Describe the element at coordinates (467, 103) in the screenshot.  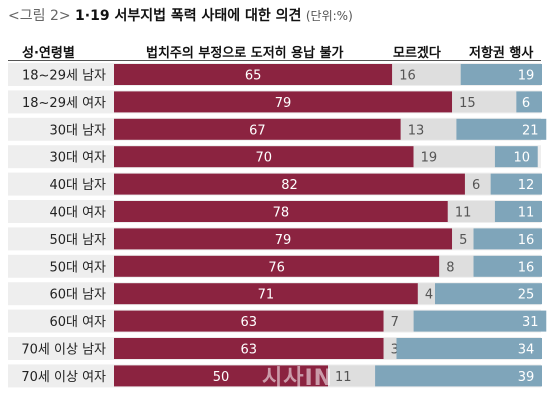
I see `data-label-dont-know: 15` at that location.